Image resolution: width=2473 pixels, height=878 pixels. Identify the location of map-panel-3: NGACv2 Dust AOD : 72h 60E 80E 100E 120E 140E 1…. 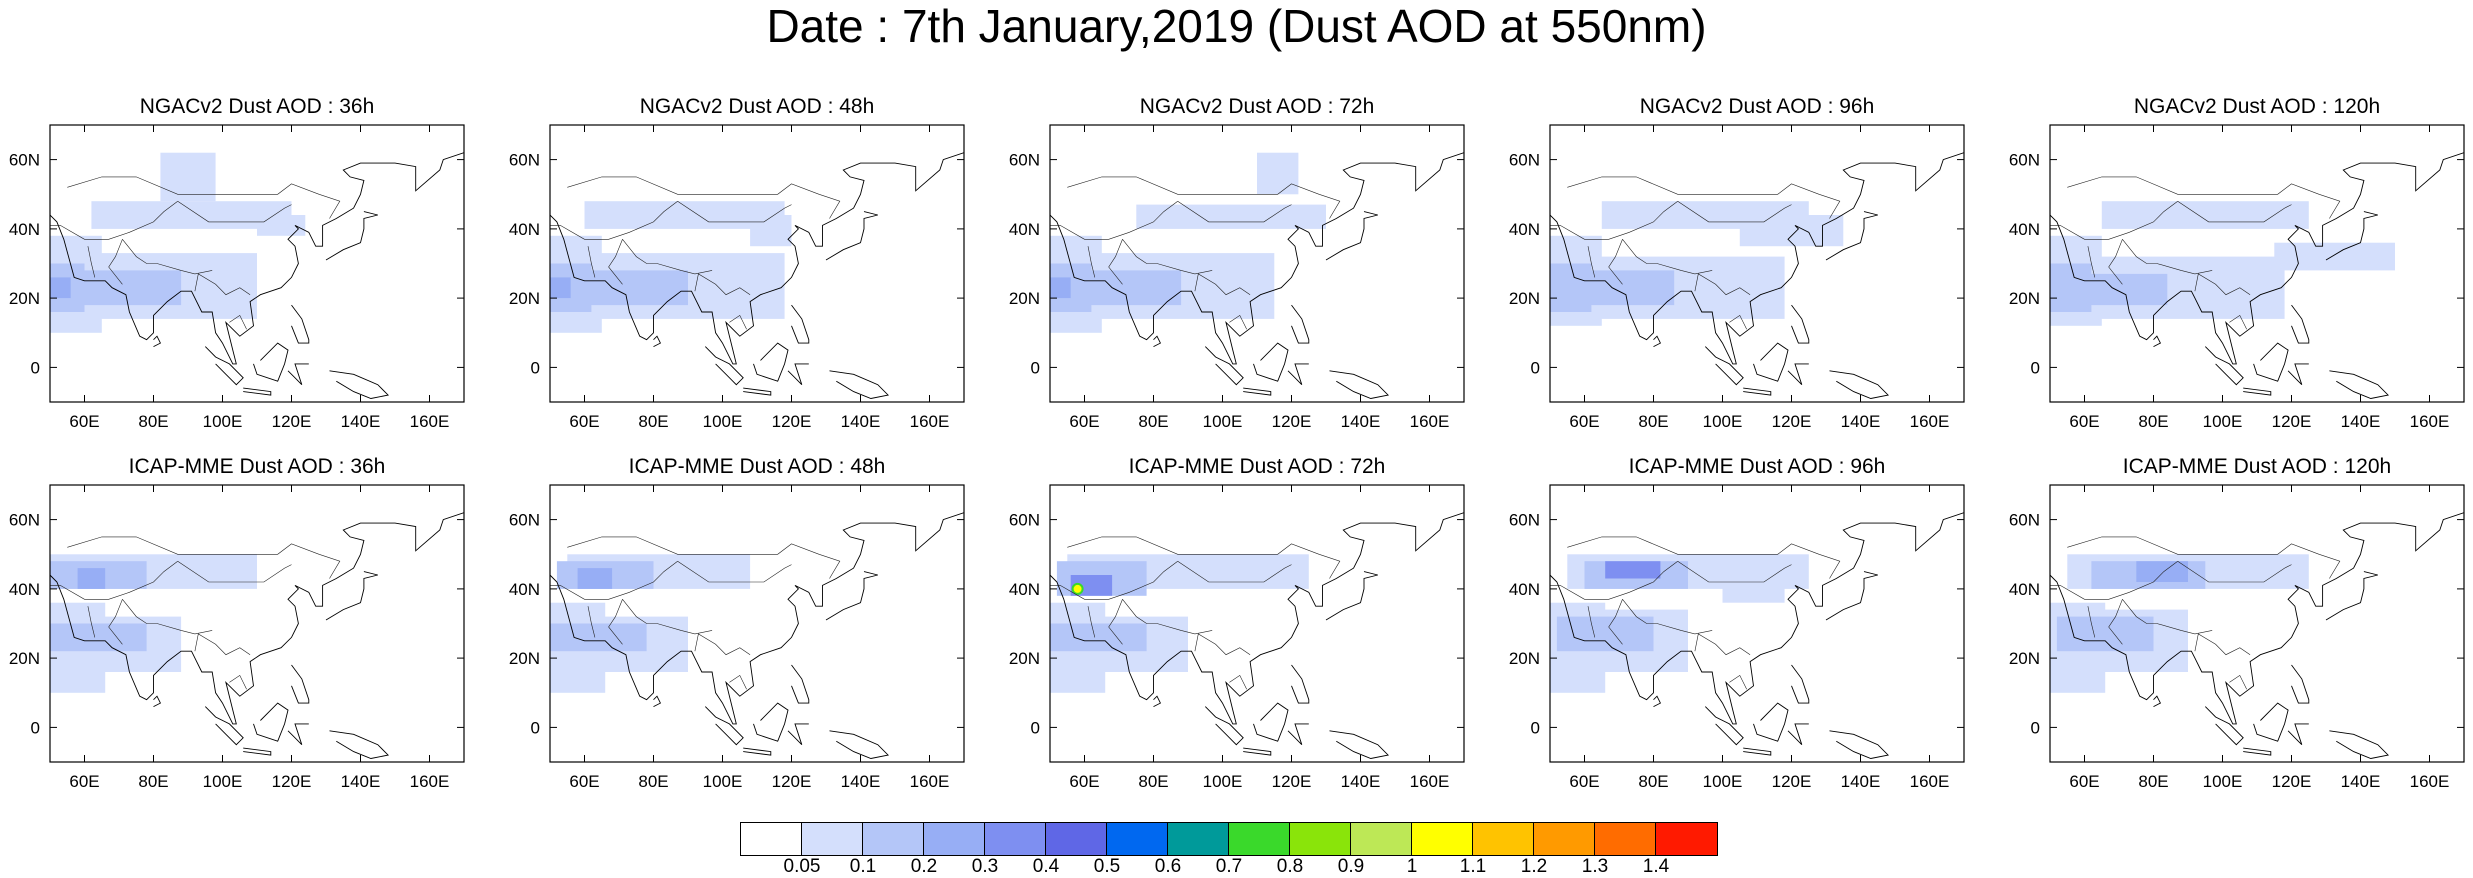
(1237, 263).